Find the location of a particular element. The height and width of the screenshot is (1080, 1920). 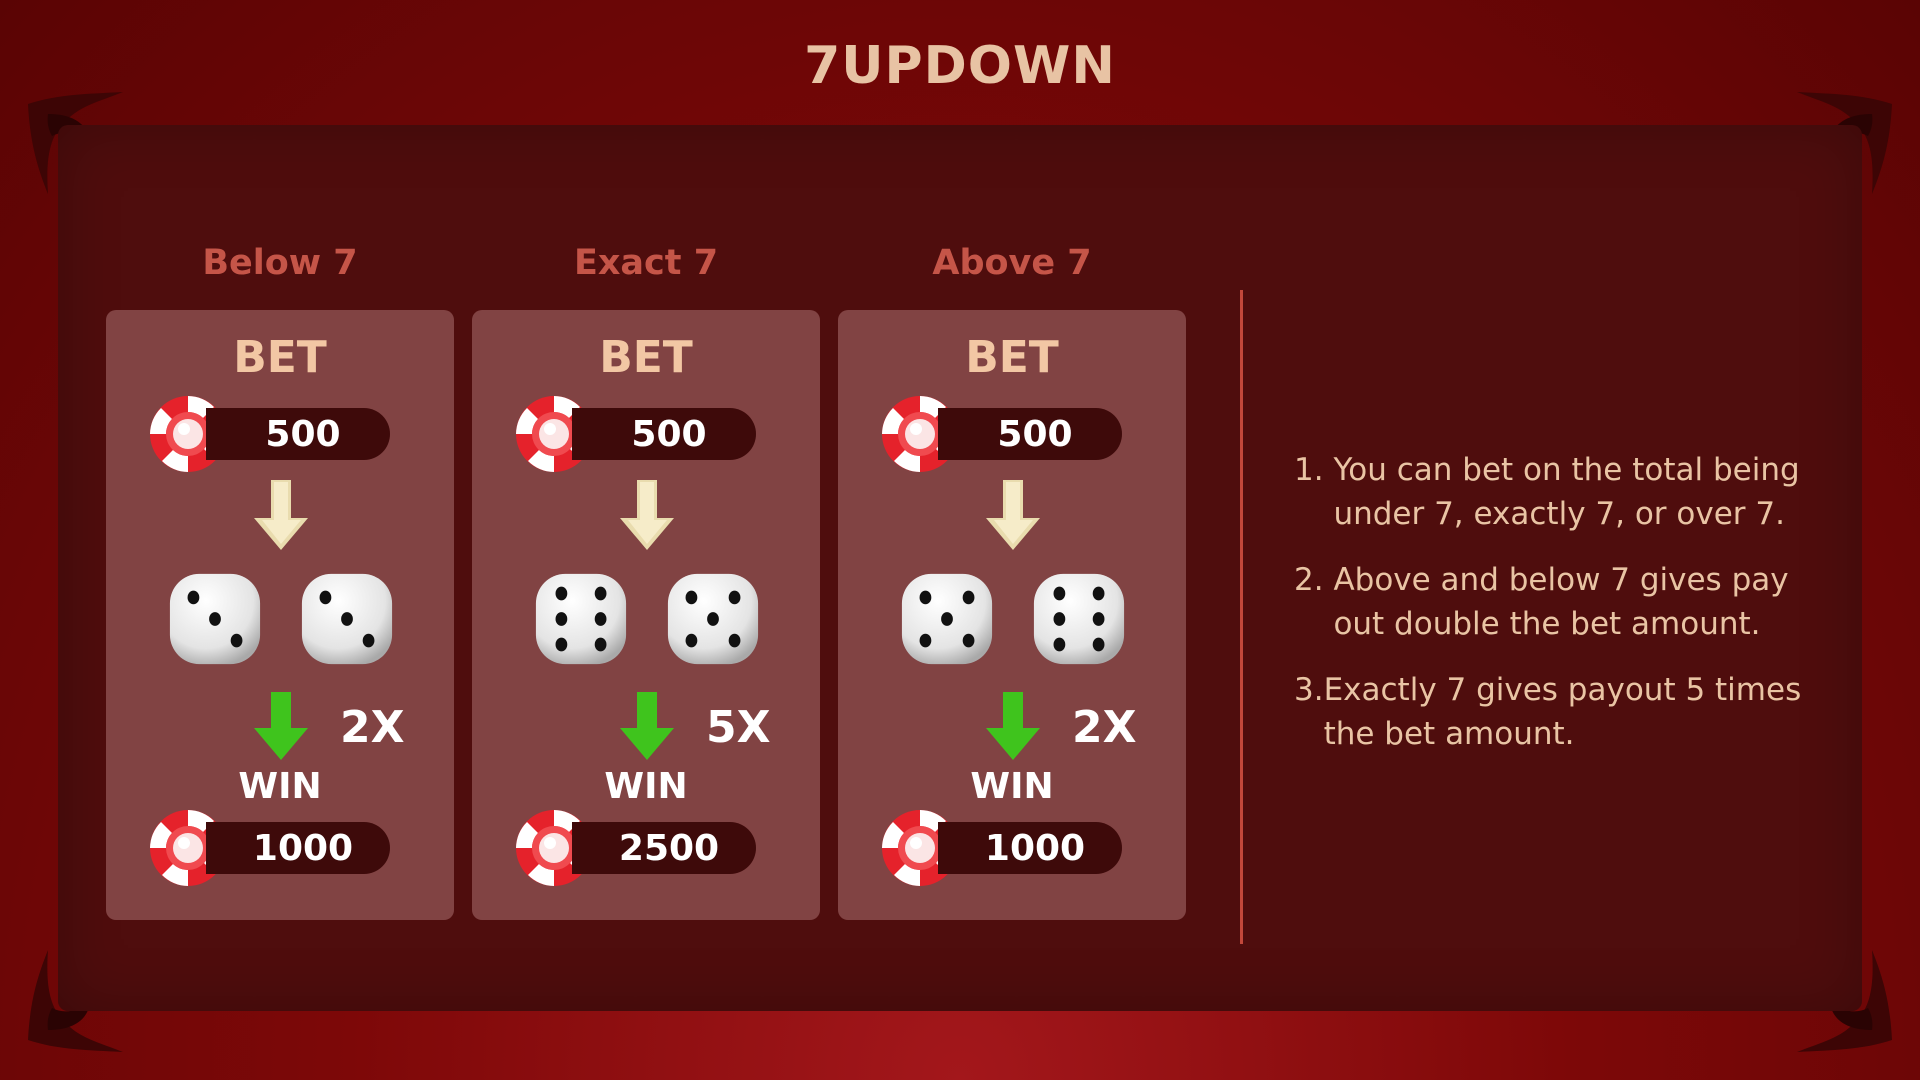

win-amount: 2500 is located at coordinates (664, 848).